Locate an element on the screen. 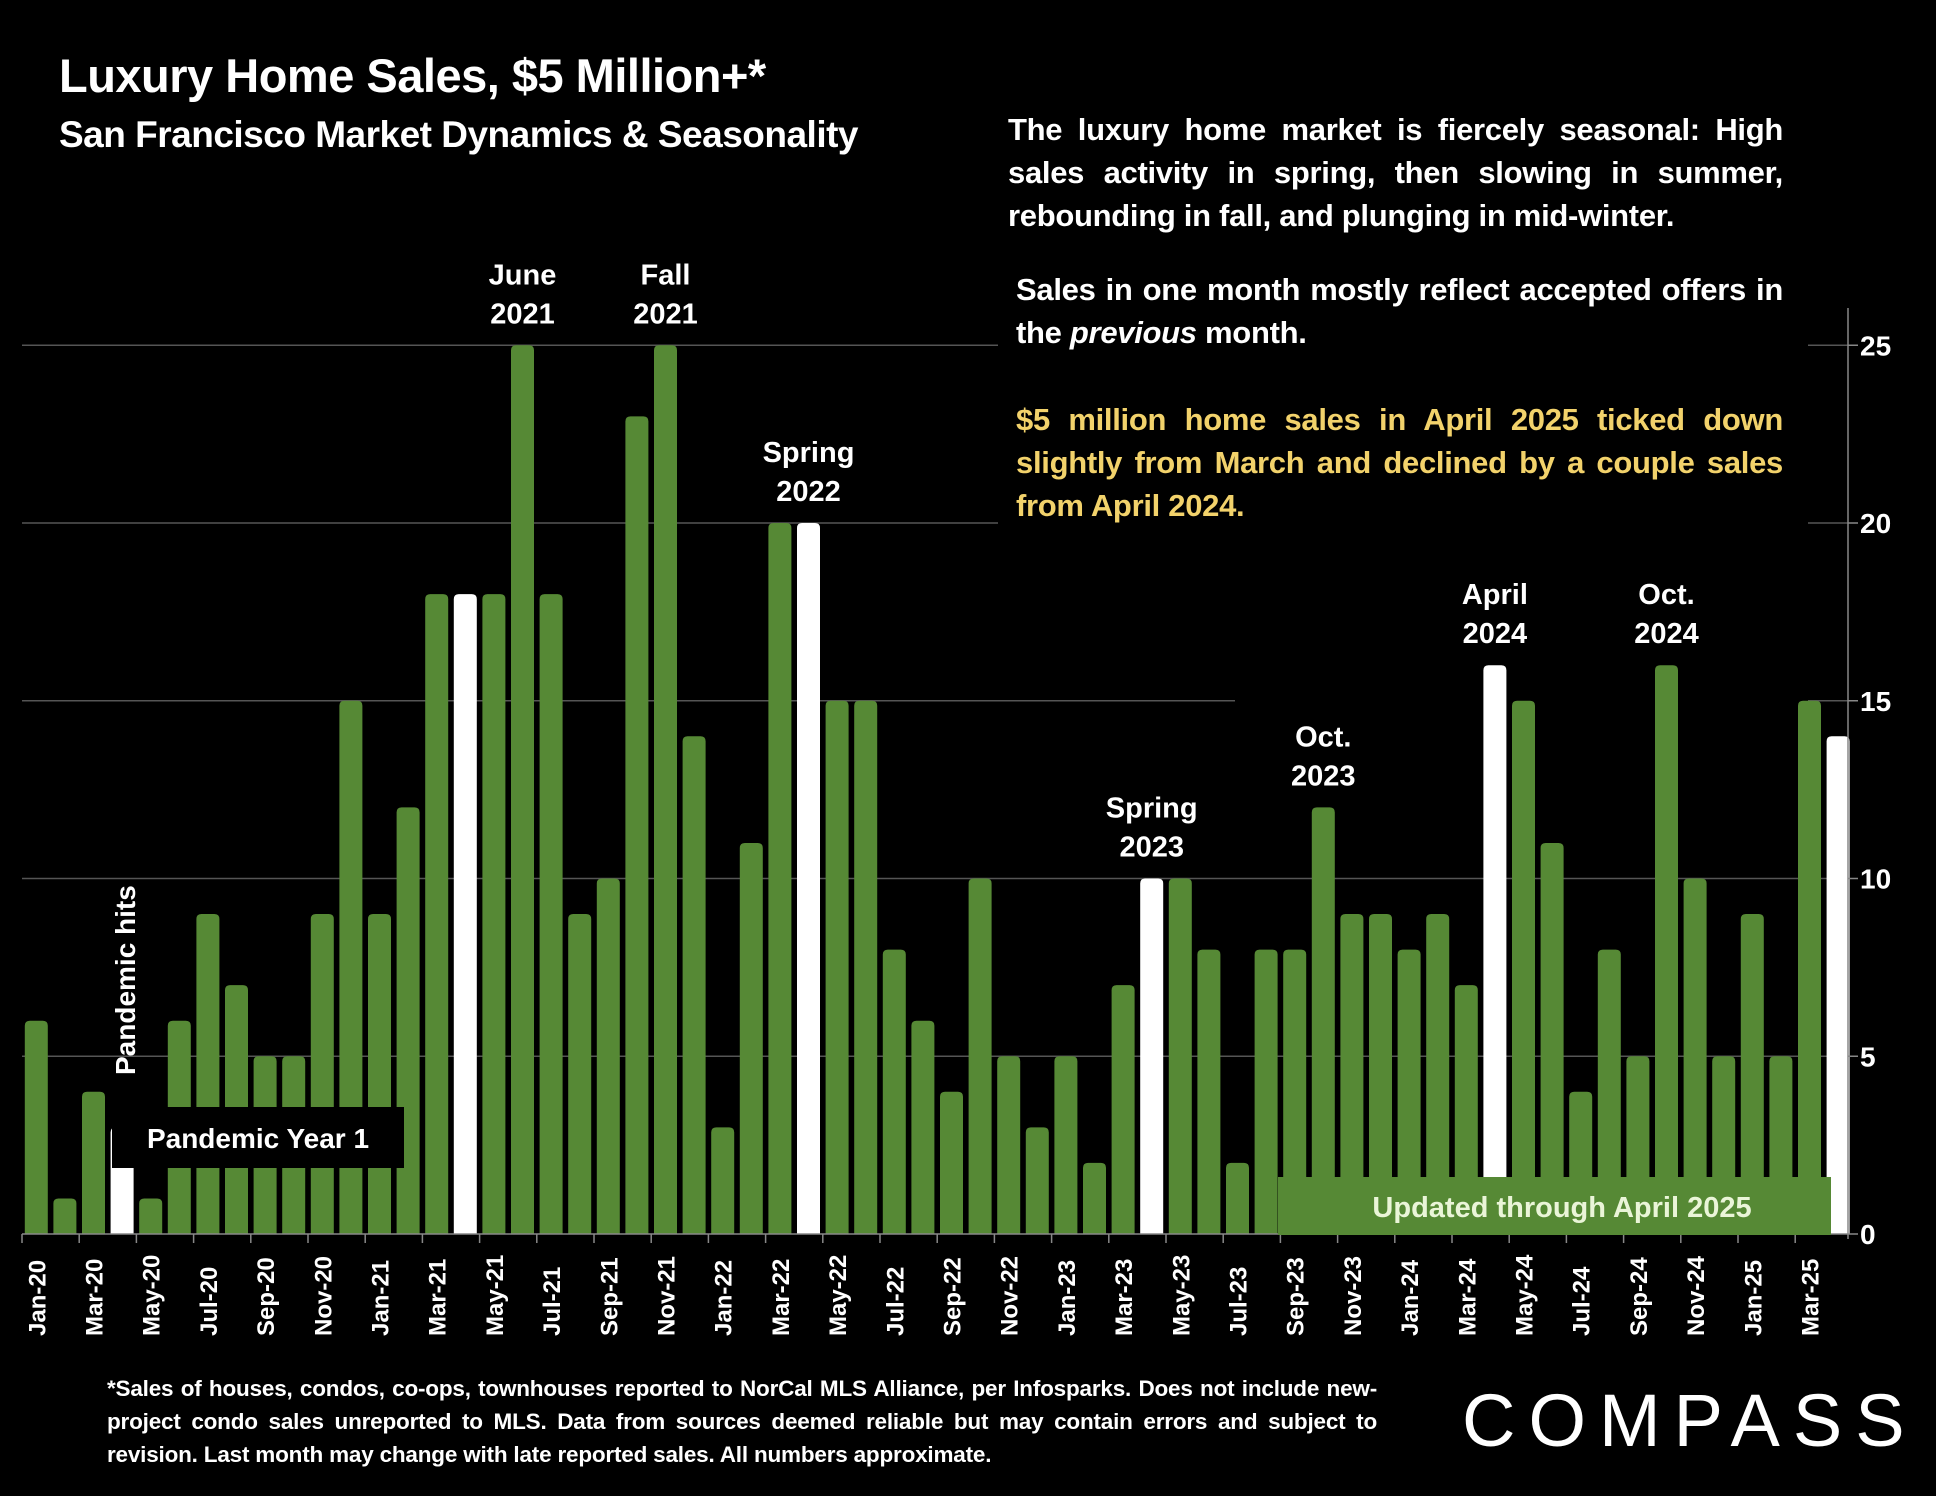 The image size is (1936, 1496). x-tick-label: Mar-25 is located at coordinates (1811, 1297).